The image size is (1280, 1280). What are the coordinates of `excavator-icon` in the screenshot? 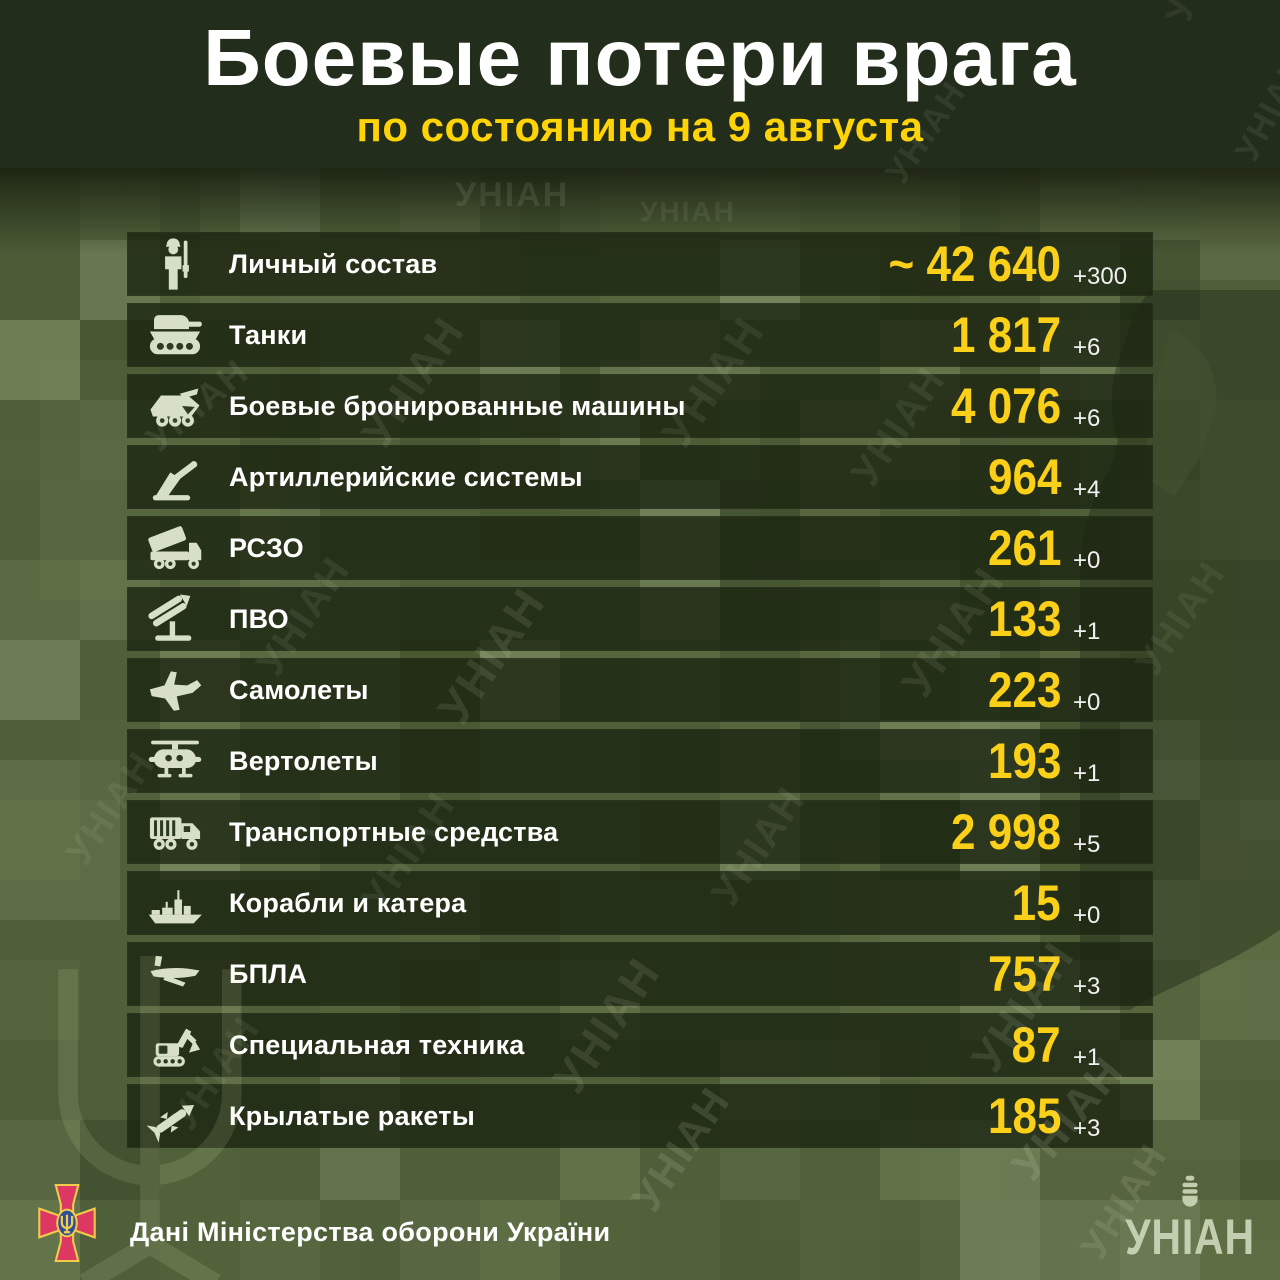 It's located at (175, 1045).